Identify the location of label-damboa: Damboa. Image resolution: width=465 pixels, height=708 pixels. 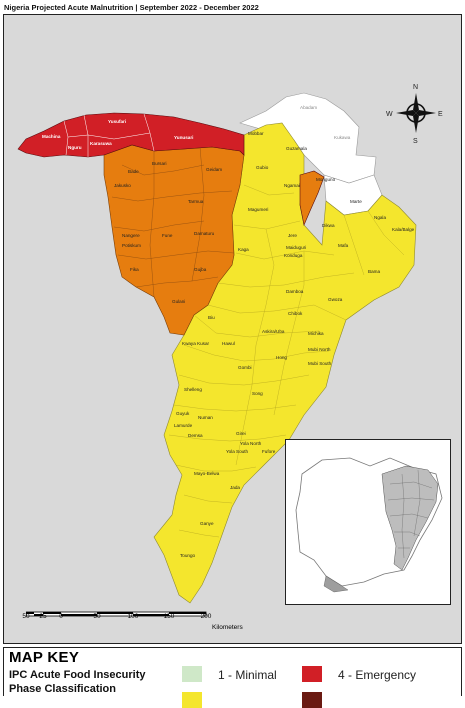
(295, 291).